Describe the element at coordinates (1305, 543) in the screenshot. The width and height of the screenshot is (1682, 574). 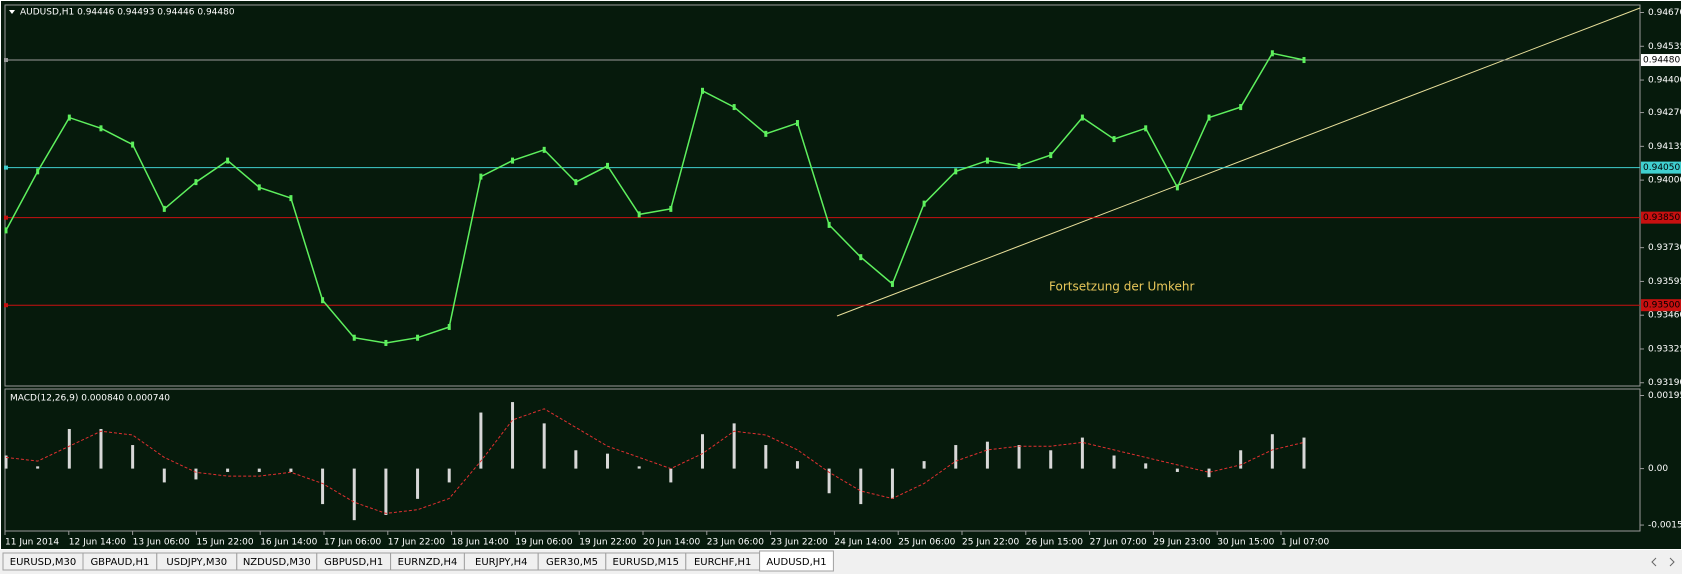
I see `x-tick-label: 1 Jul 07:00` at that location.